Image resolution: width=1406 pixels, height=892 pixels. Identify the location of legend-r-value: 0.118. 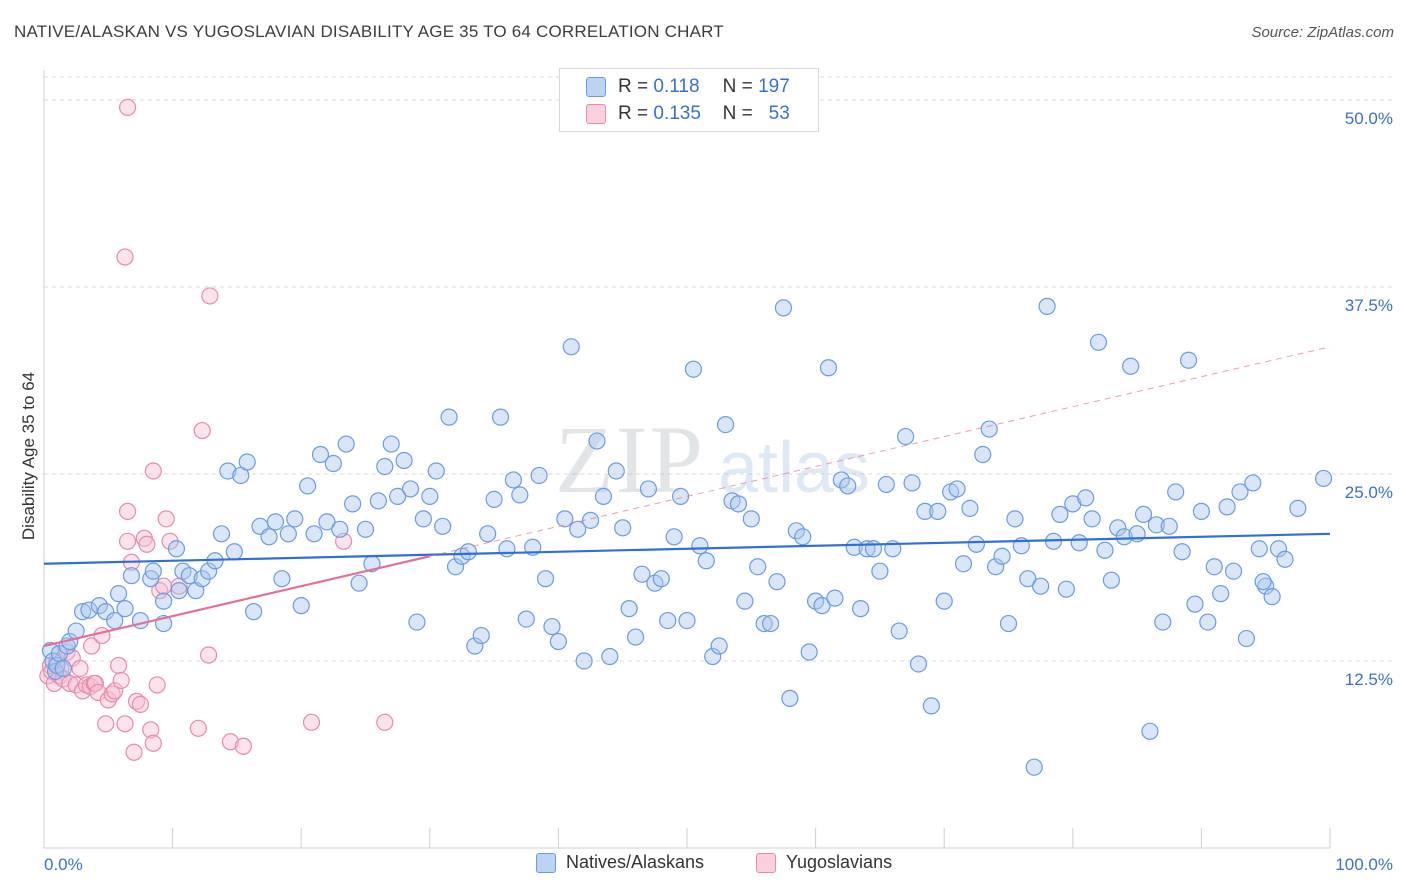
(676, 86).